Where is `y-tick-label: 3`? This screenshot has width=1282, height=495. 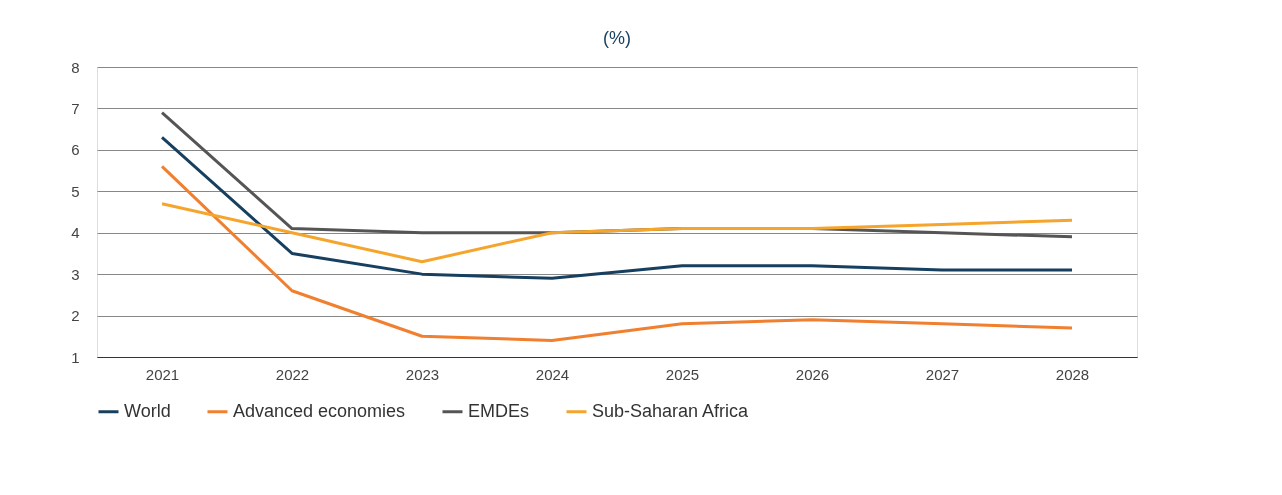 y-tick-label: 3 is located at coordinates (75, 274).